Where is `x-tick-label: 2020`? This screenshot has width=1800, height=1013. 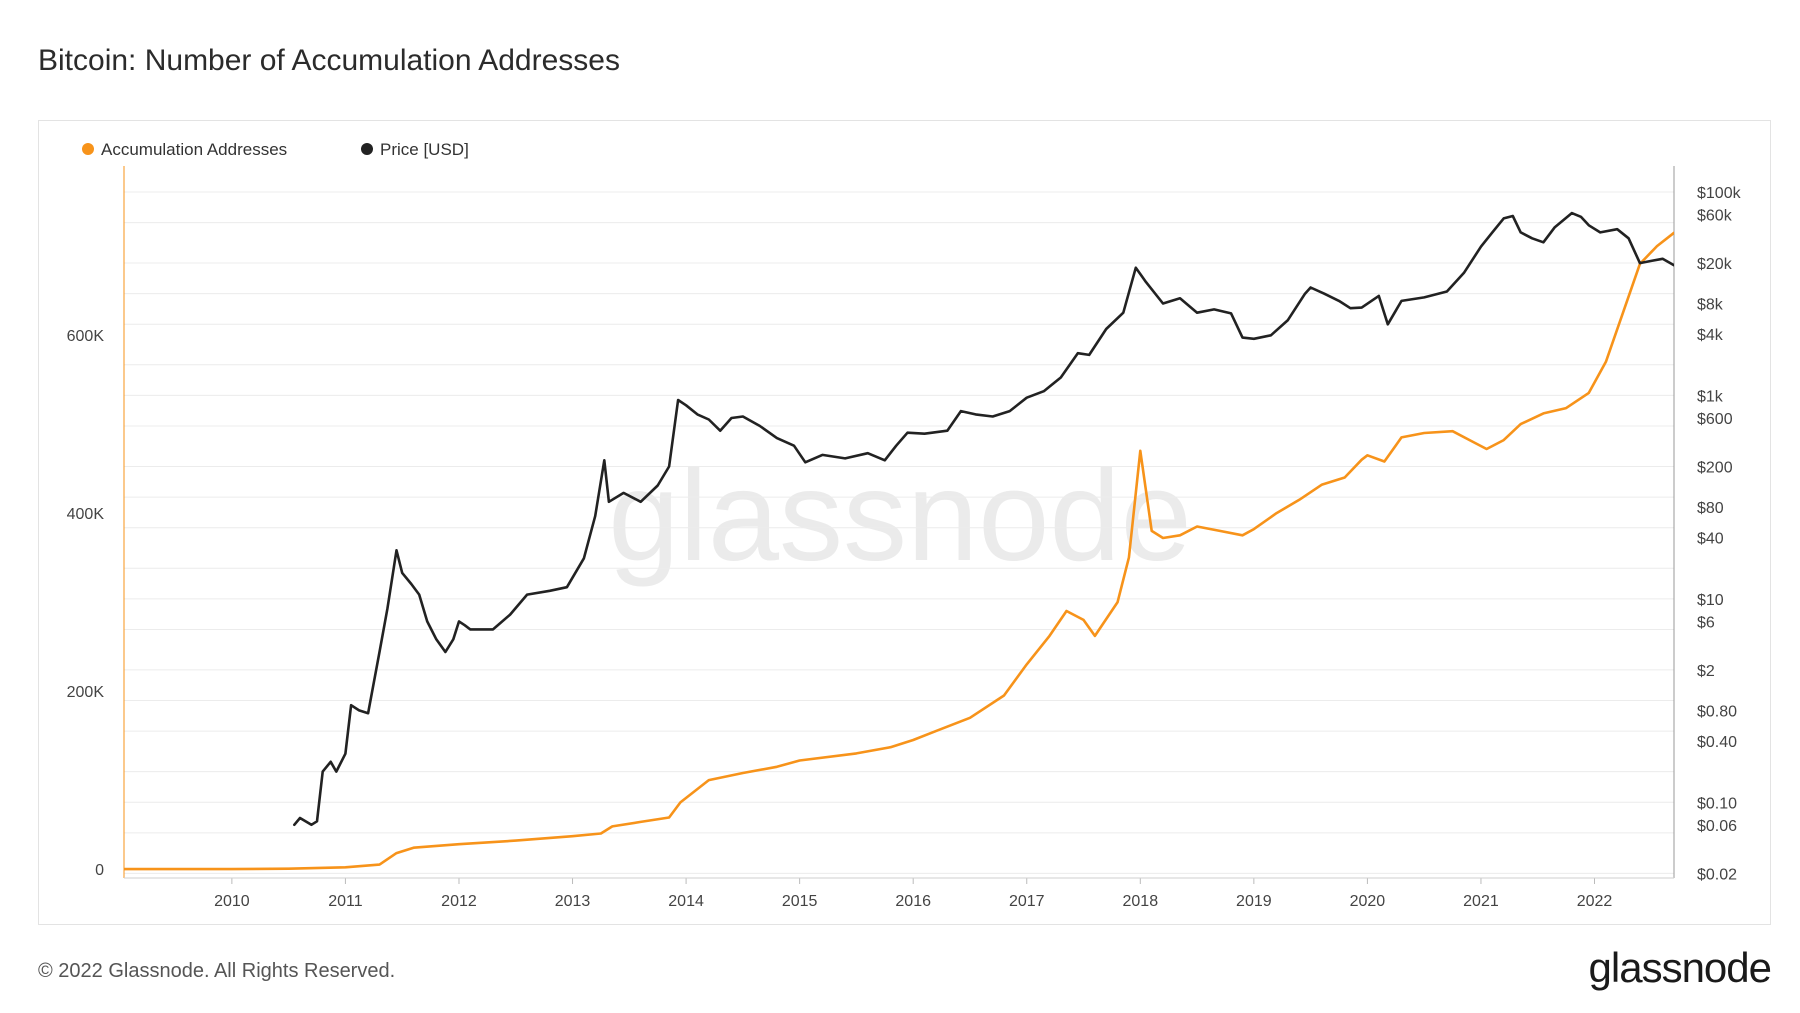
x-tick-label: 2020 is located at coordinates (1368, 901).